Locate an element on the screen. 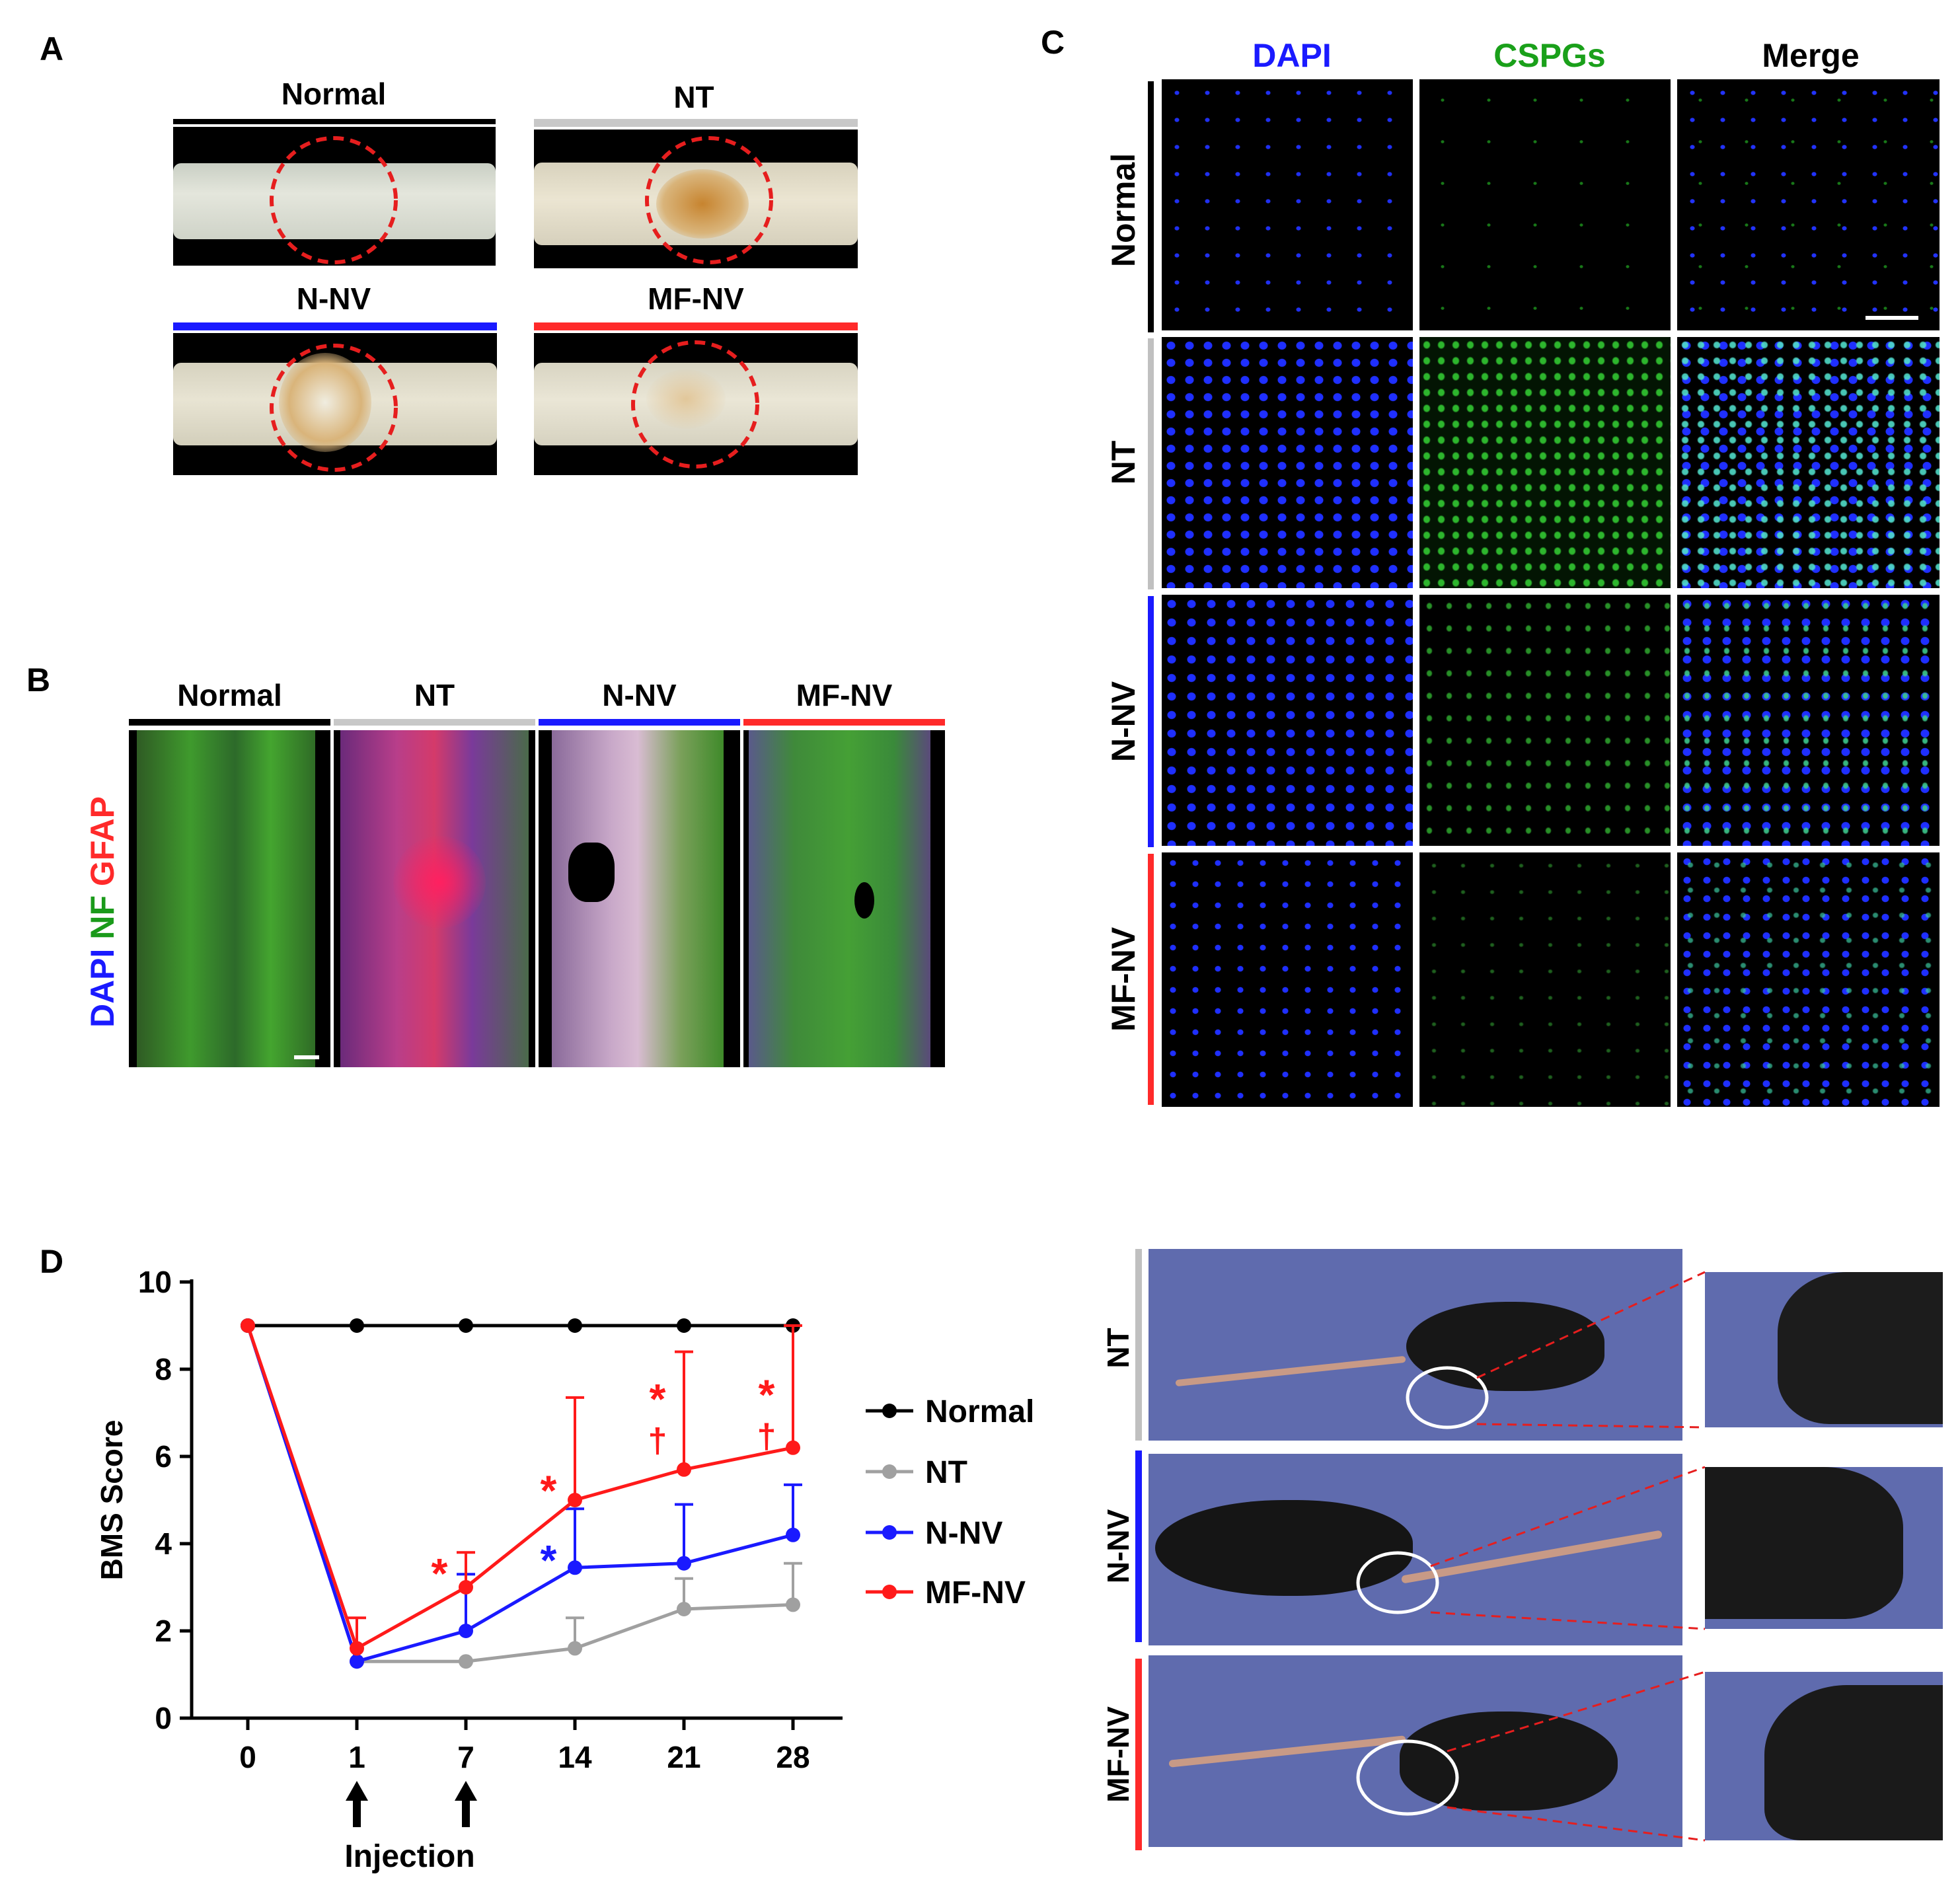  scale-bar is located at coordinates (1892, 318).